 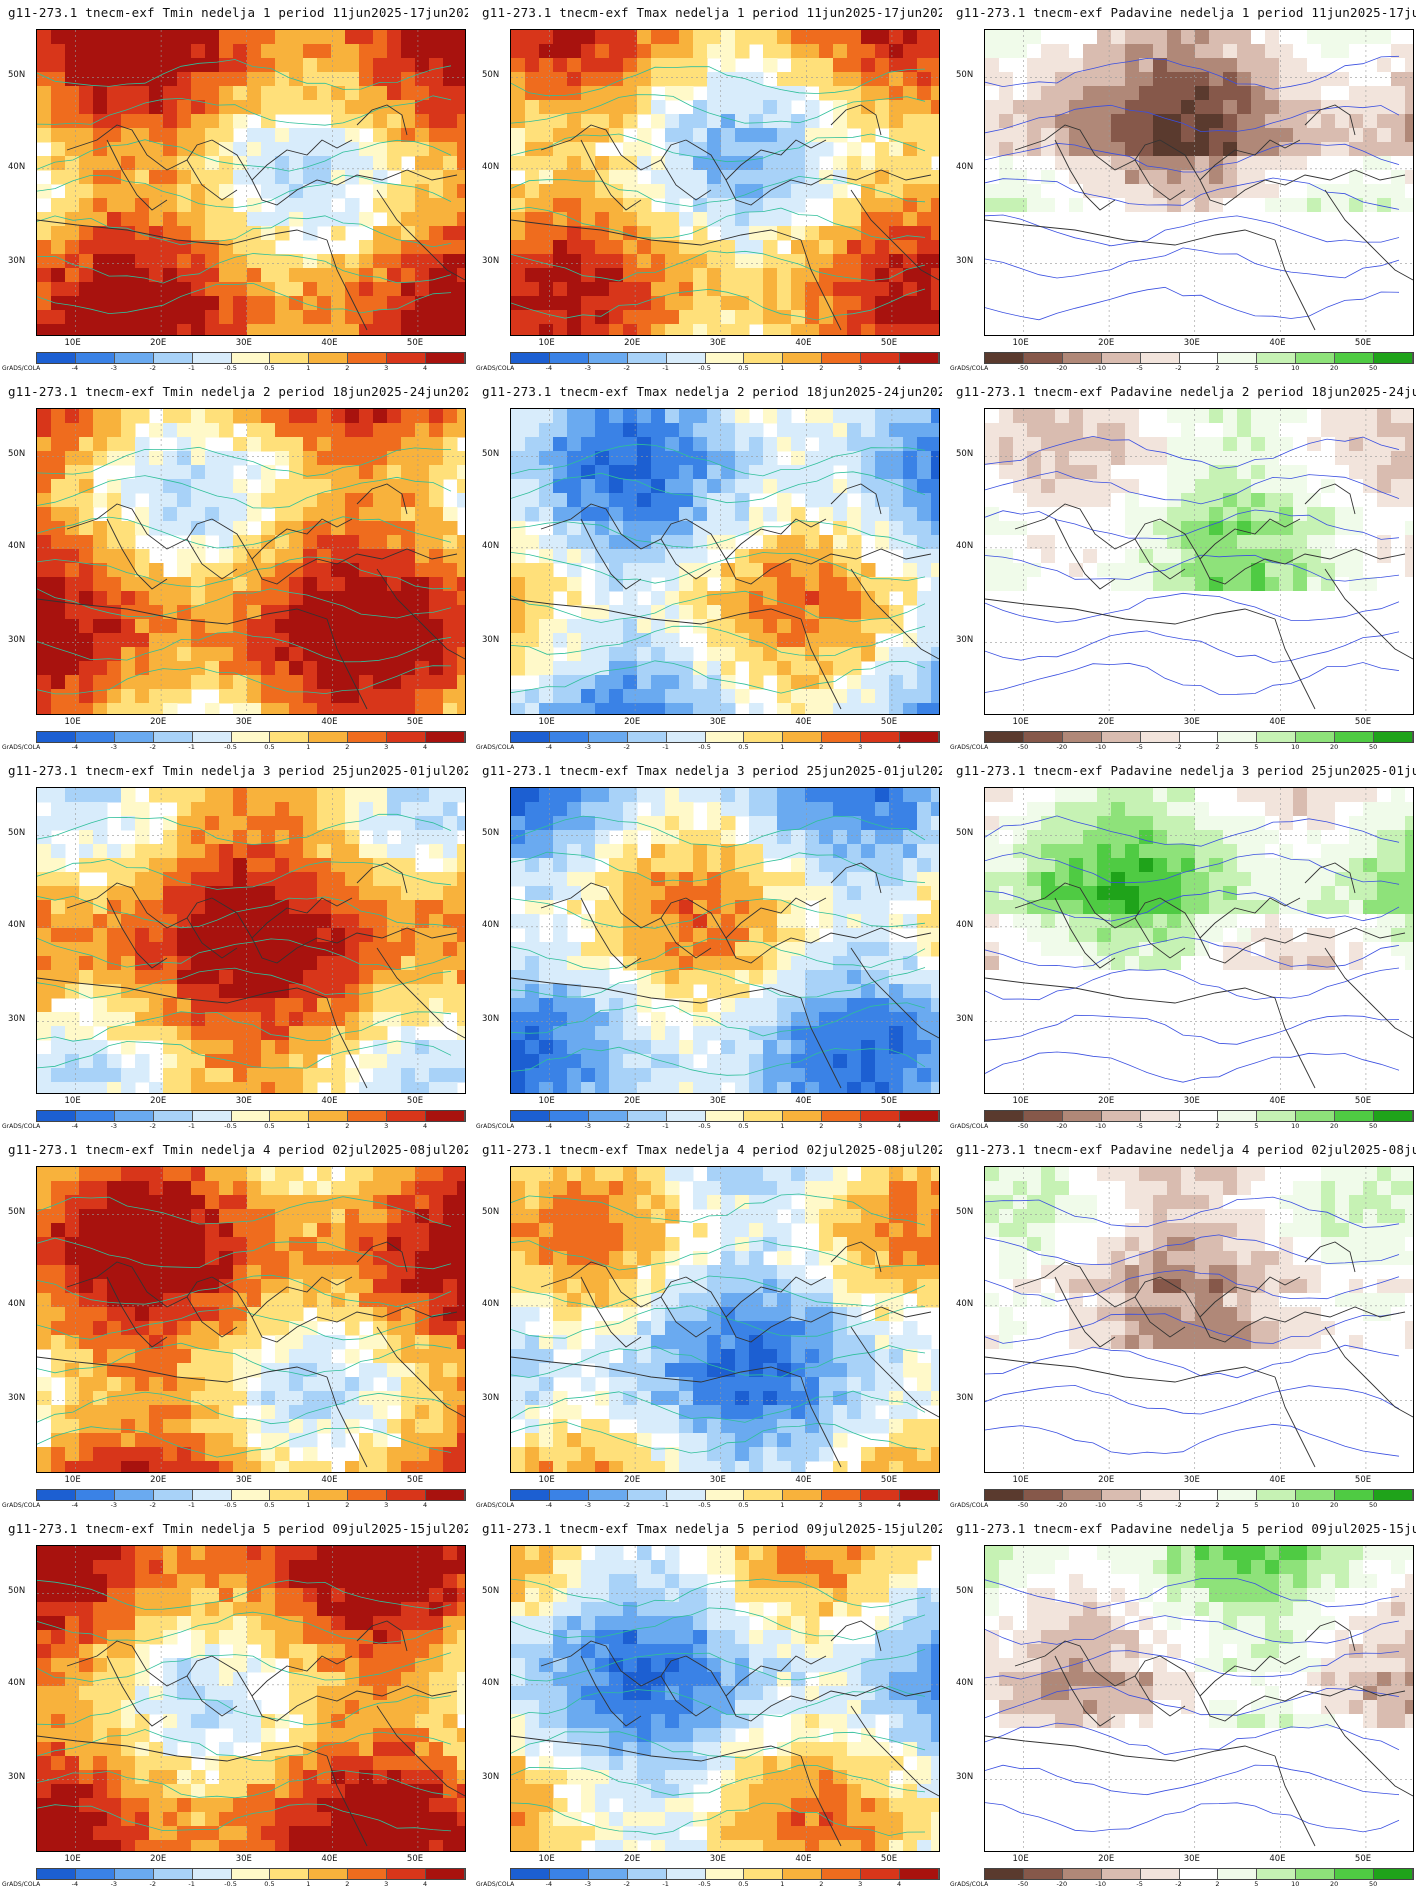 I want to click on longitude-label: 30E, so click(x=717, y=1859).